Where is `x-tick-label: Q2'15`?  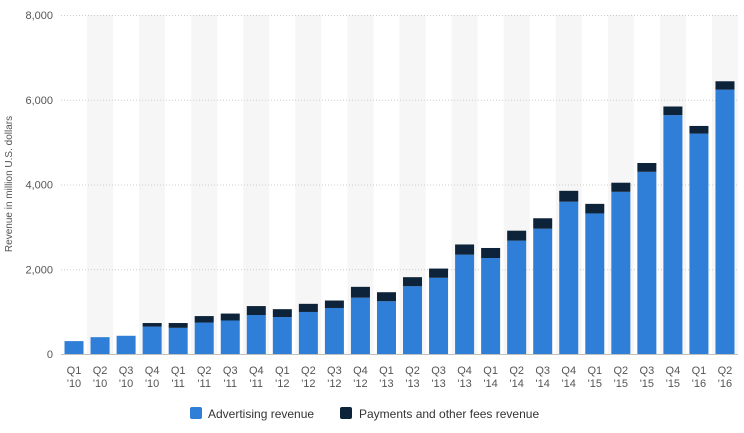 x-tick-label: Q2'15 is located at coordinates (620, 377).